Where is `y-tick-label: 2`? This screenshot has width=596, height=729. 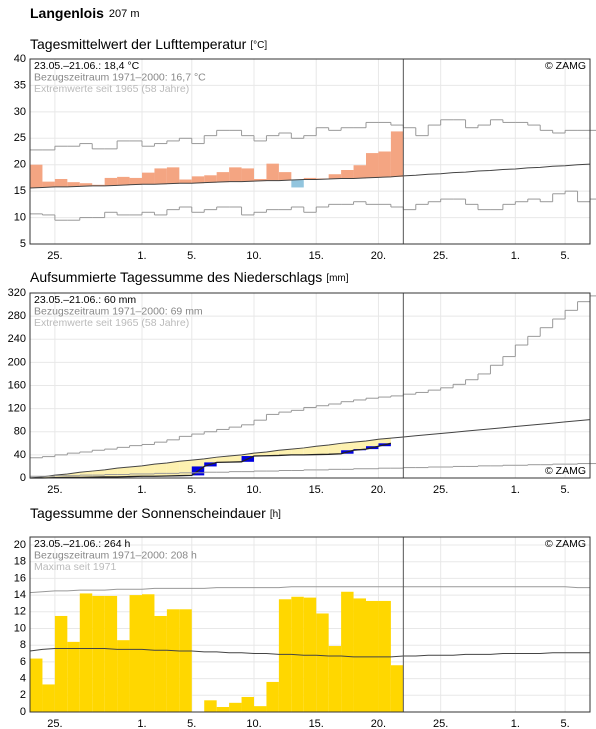 y-tick-label: 2 is located at coordinates (23, 695).